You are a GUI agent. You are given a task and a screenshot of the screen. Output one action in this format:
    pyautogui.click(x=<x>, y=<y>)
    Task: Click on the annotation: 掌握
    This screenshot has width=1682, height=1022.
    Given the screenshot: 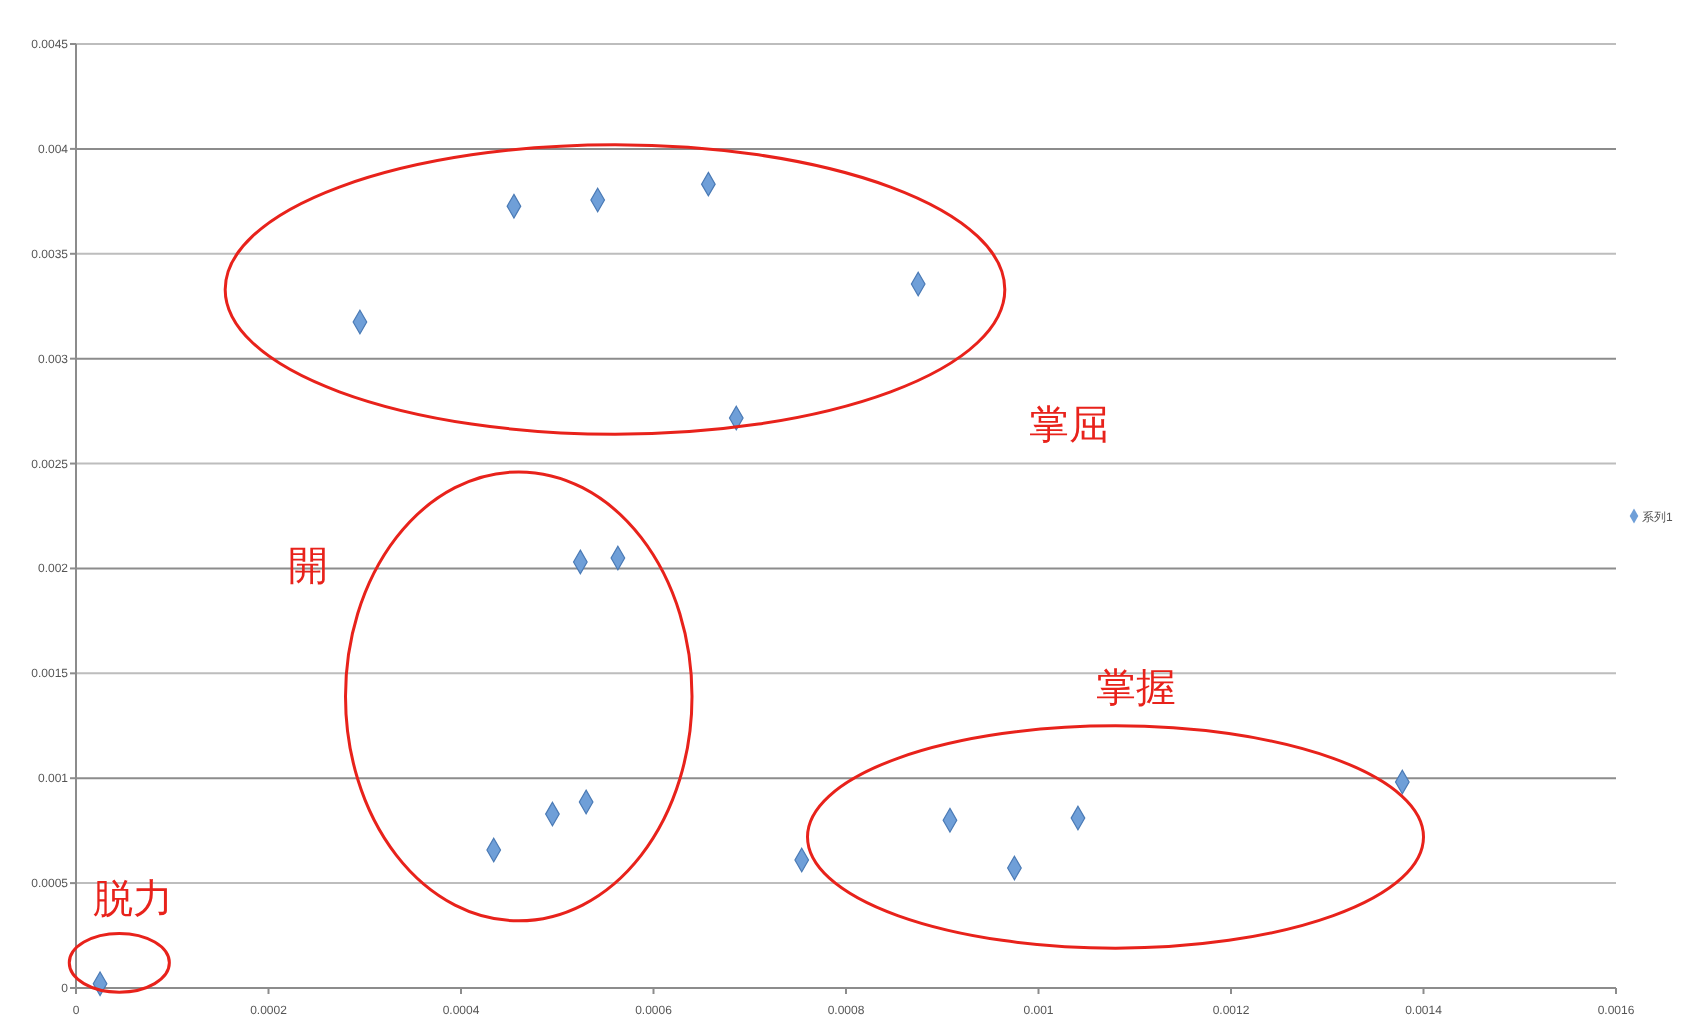 What is the action you would take?
    pyautogui.click(x=1136, y=686)
    